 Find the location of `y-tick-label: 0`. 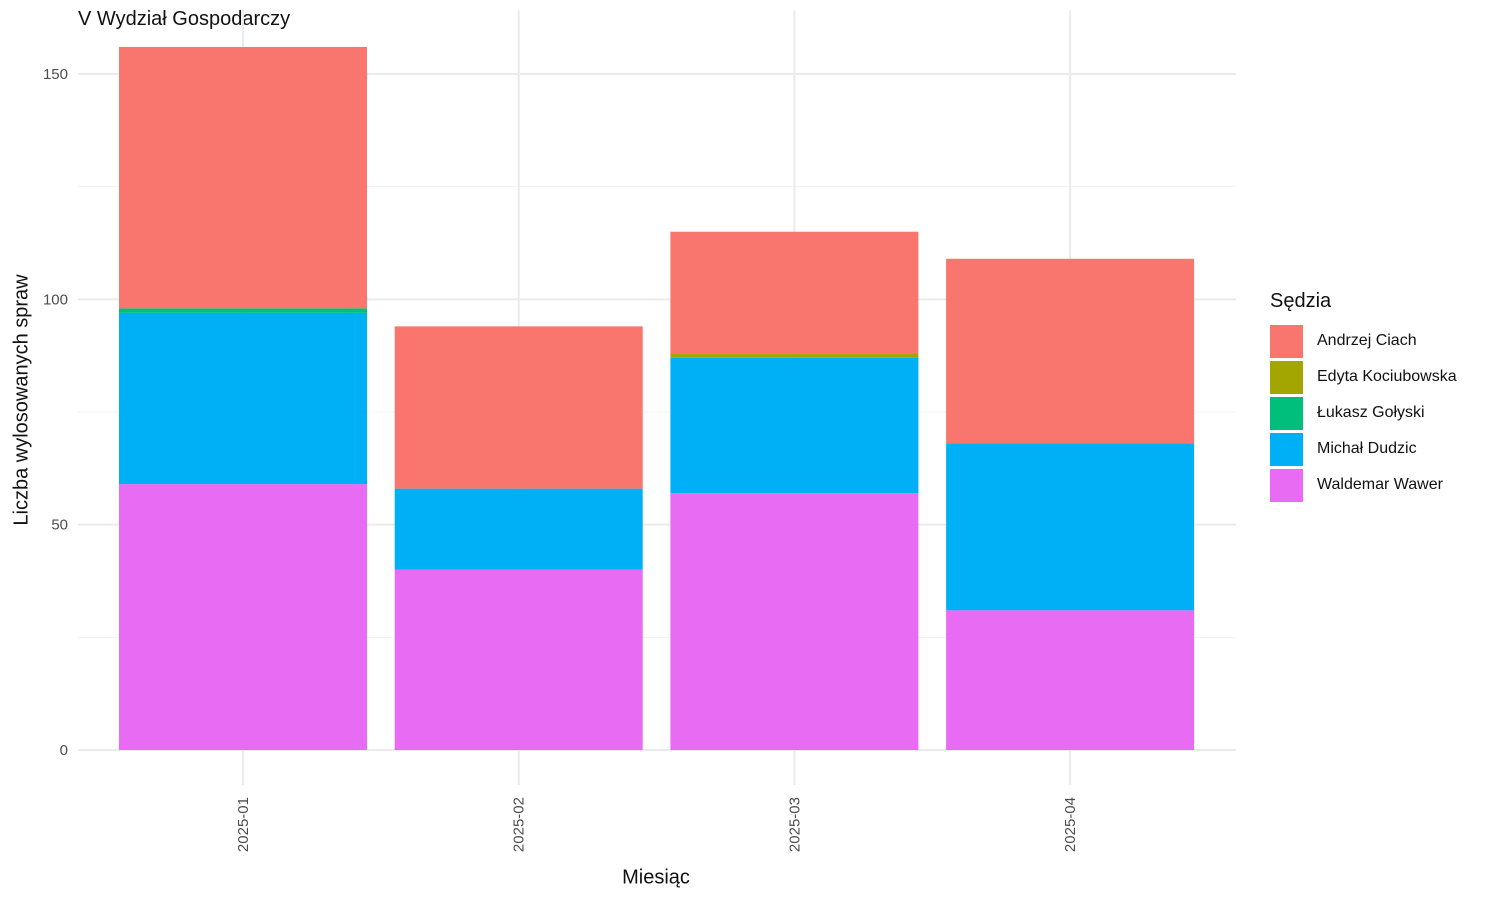

y-tick-label: 0 is located at coordinates (64, 750).